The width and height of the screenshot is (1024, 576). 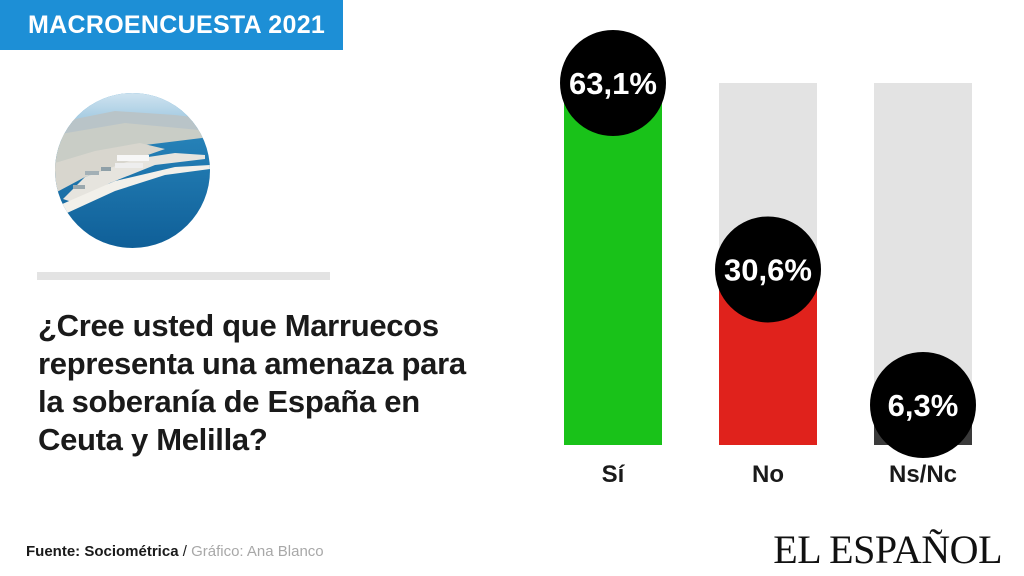 What do you see at coordinates (614, 474) in the screenshot?
I see `category-label-s-: Sí` at bounding box center [614, 474].